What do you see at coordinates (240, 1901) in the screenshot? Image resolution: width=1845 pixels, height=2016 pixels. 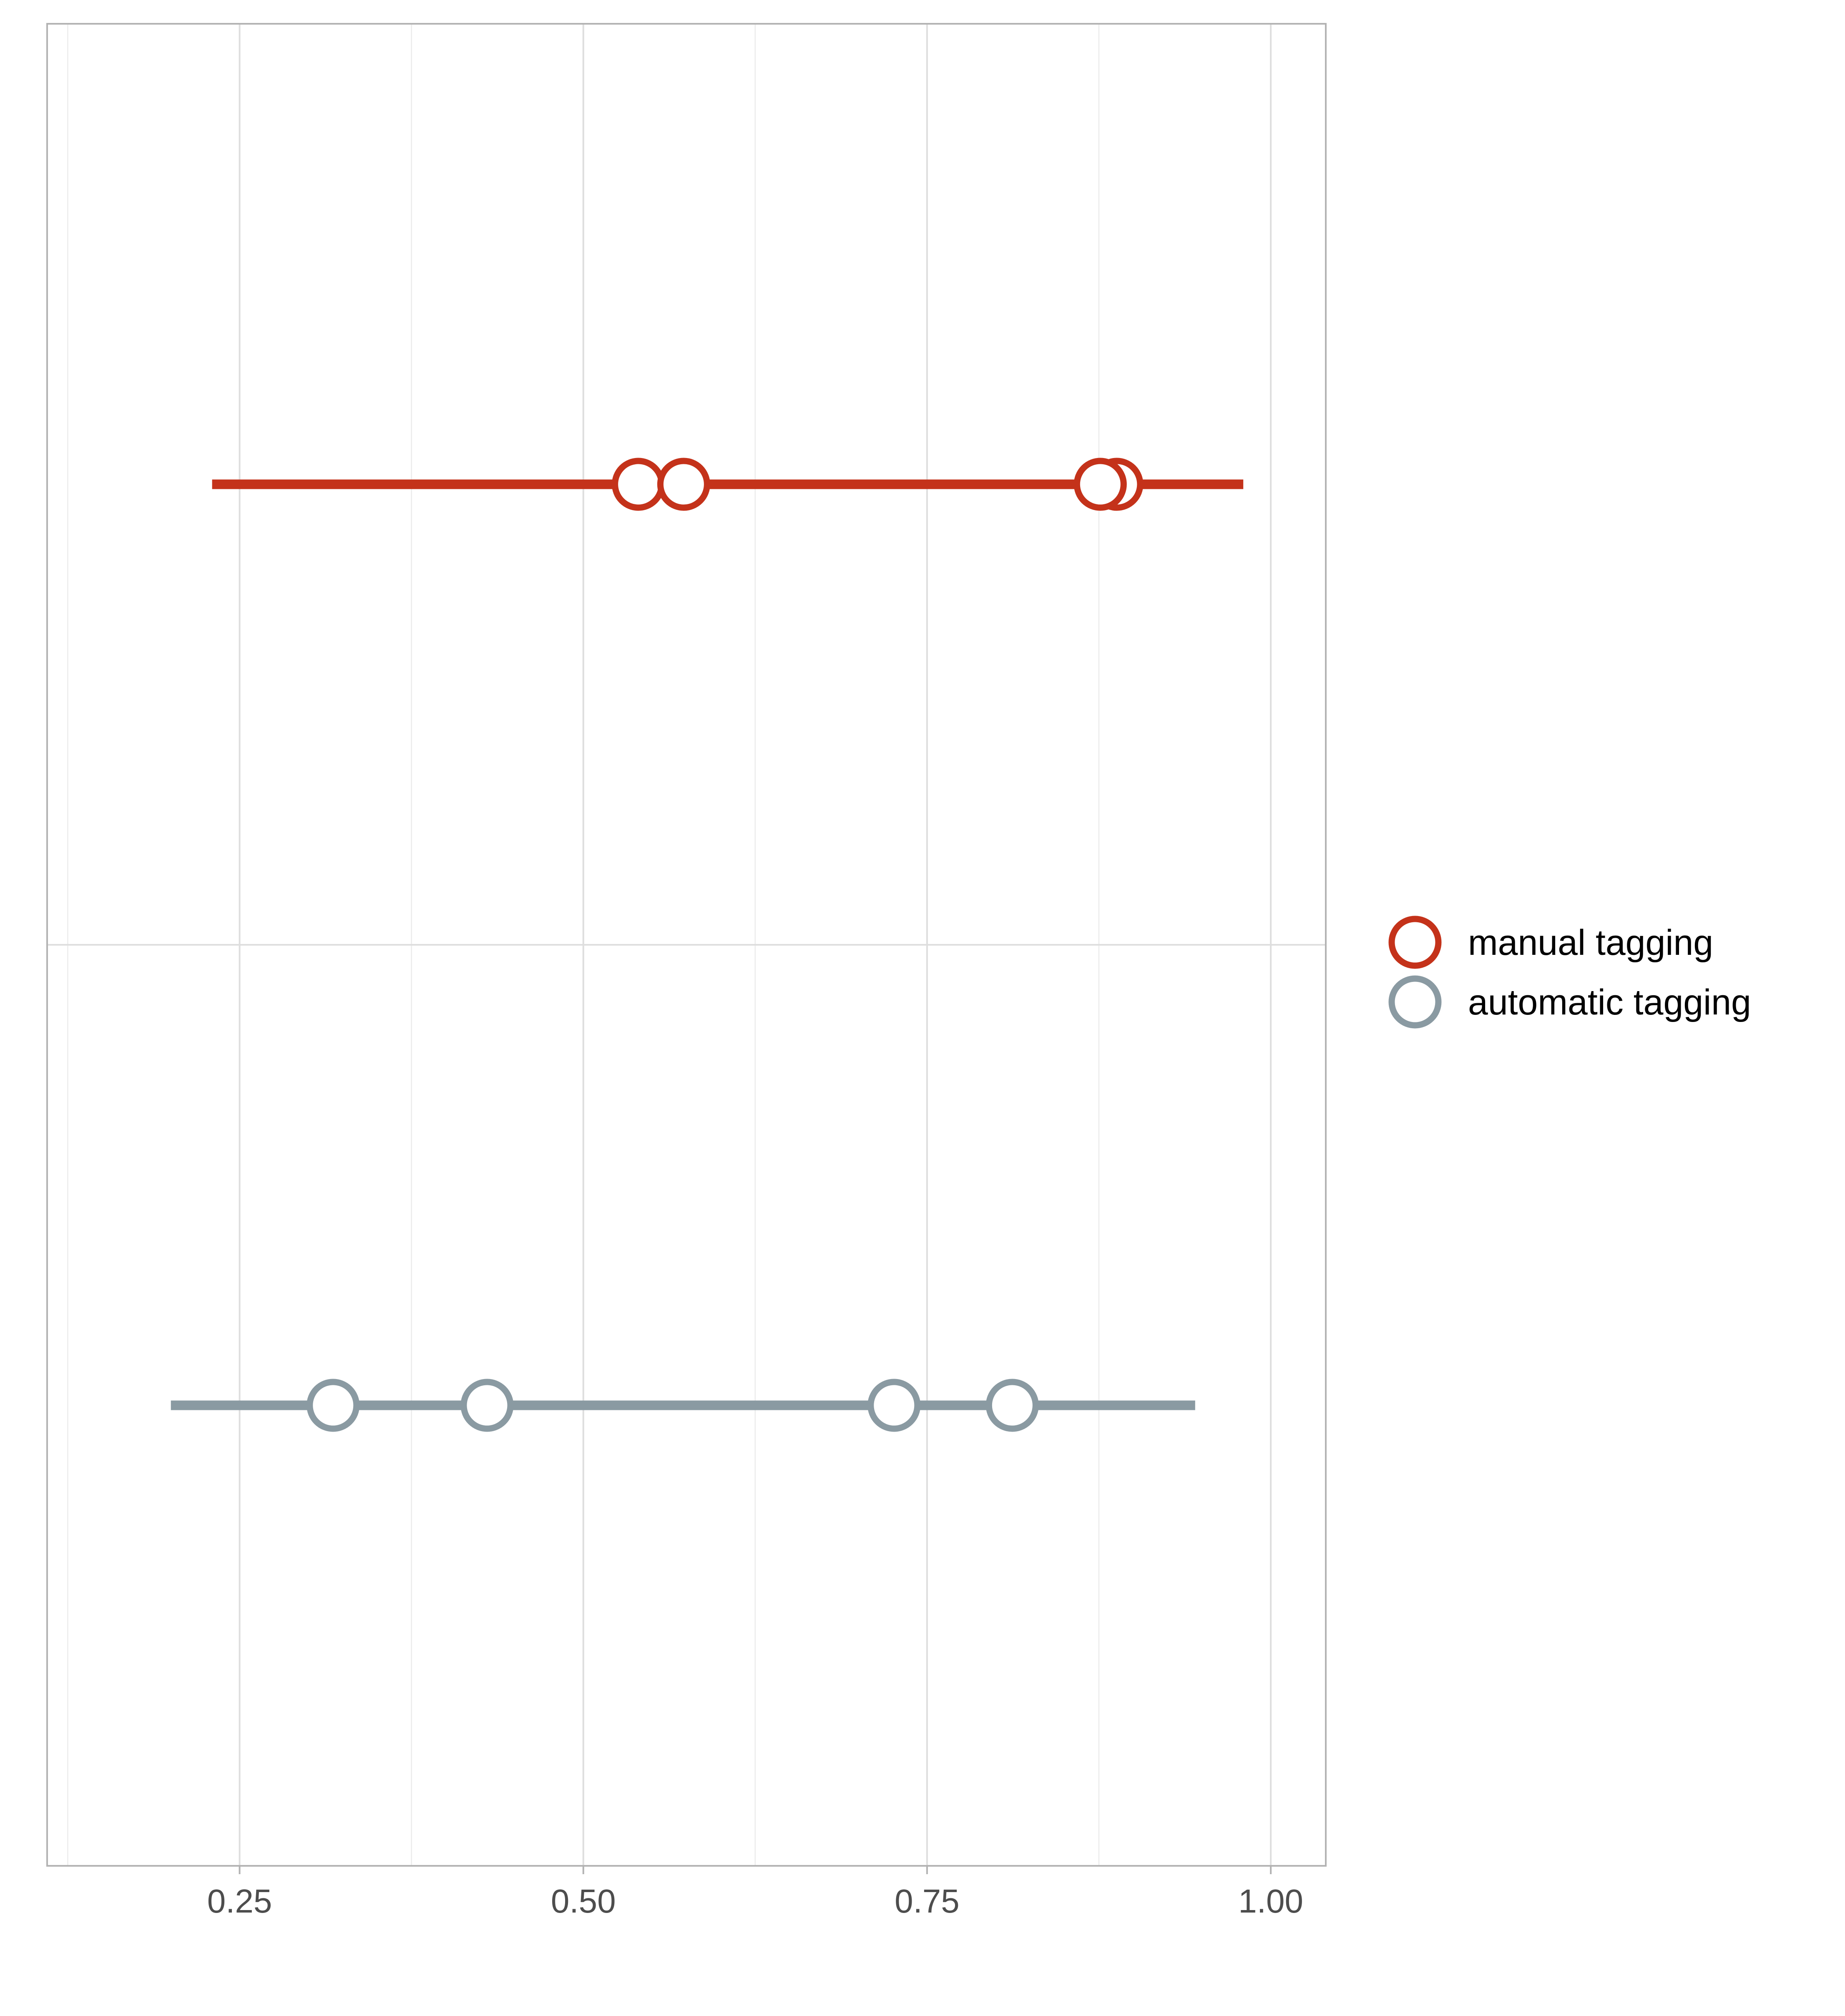 I see `x-tick-label: 0.25` at bounding box center [240, 1901].